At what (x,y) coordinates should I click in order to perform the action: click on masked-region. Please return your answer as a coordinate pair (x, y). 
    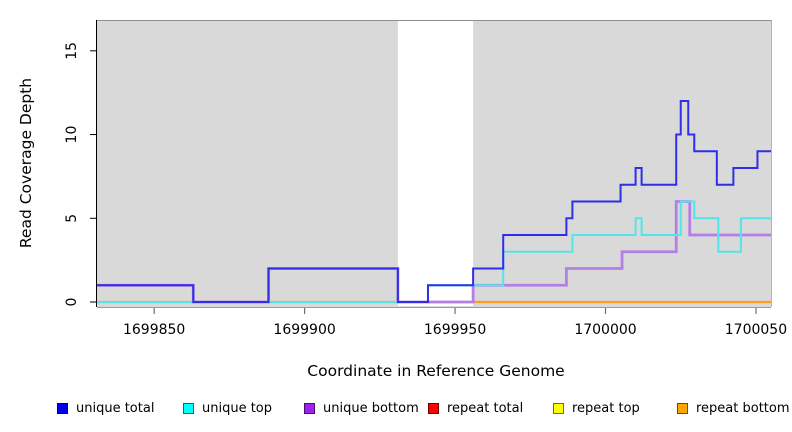
    Looking at the image, I should click on (435, 163).